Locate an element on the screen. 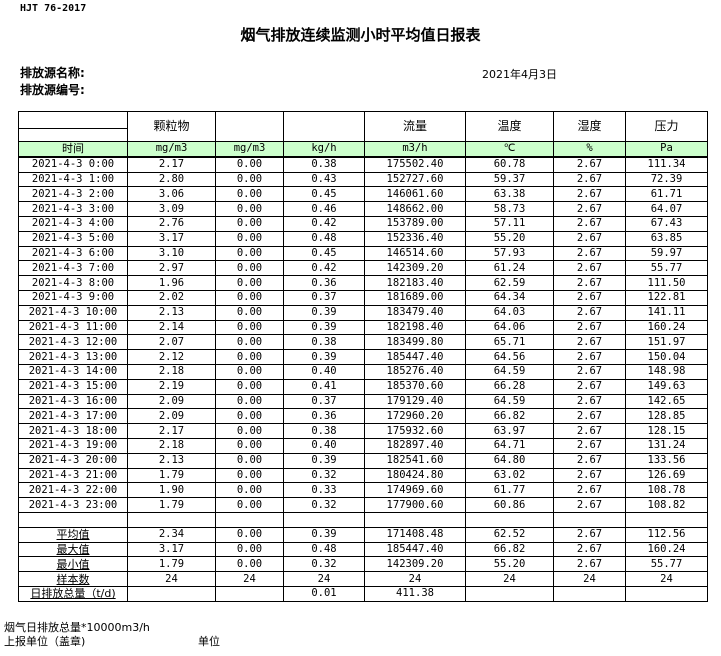  value-cell: 181689.00 is located at coordinates (415, 297).